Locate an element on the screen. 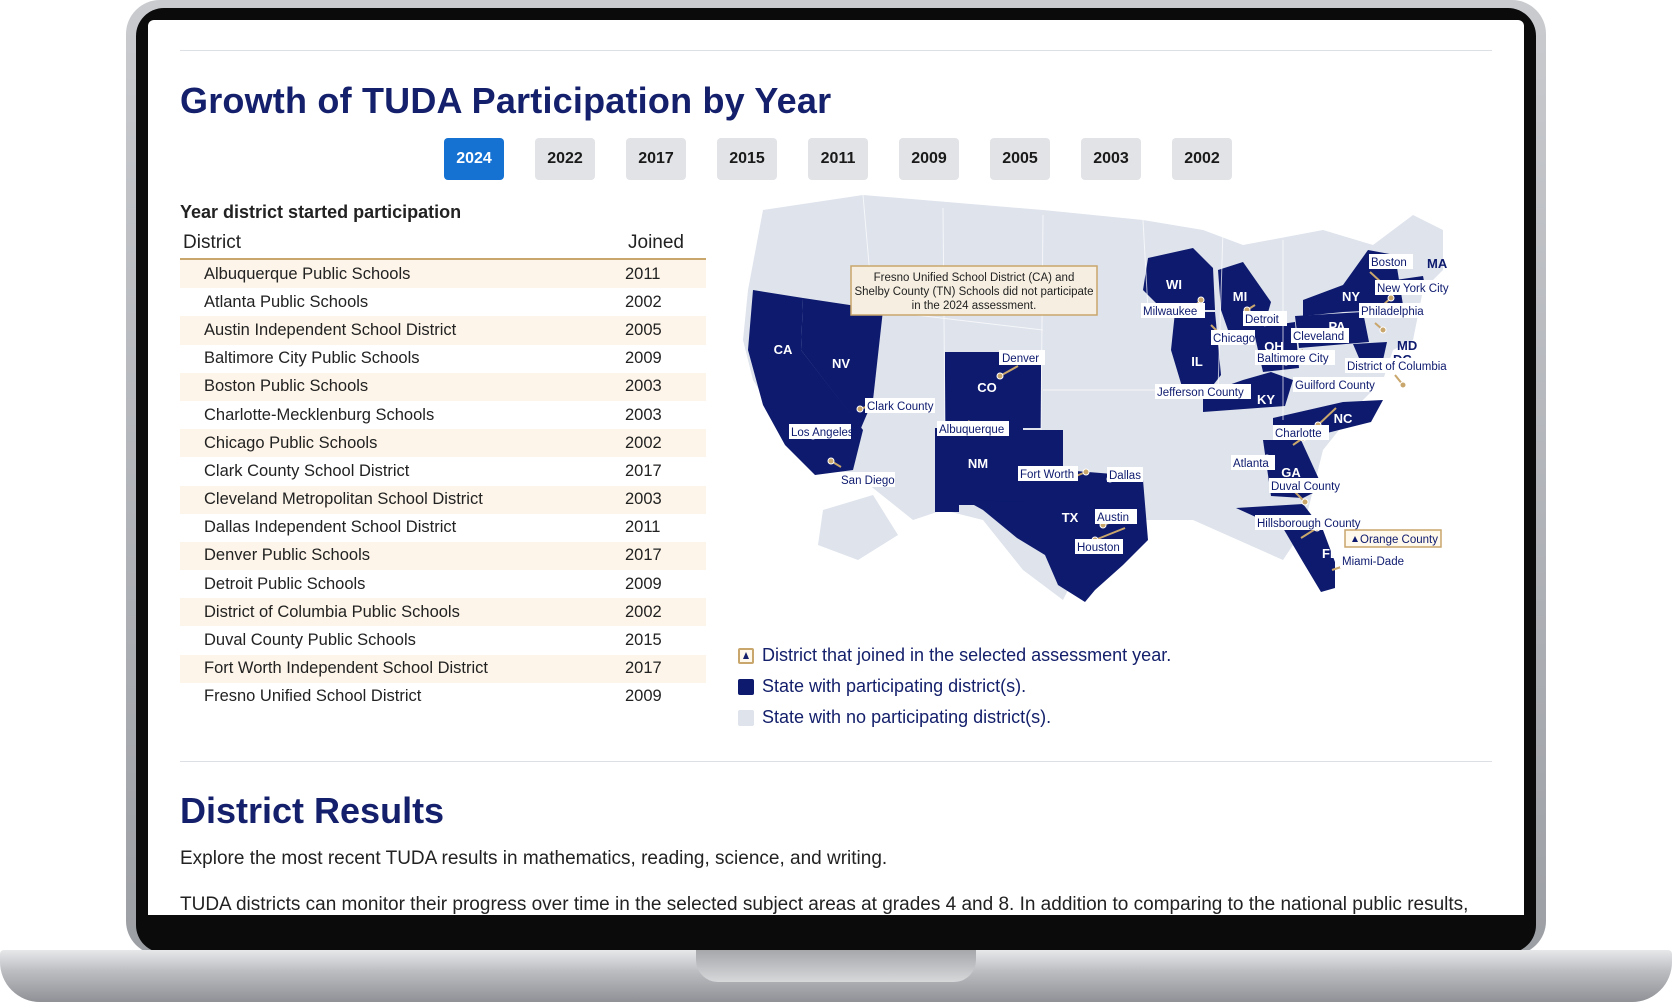 The image size is (1672, 1004). legend-item-none: State with no participating district(s). is located at coordinates (954, 717).